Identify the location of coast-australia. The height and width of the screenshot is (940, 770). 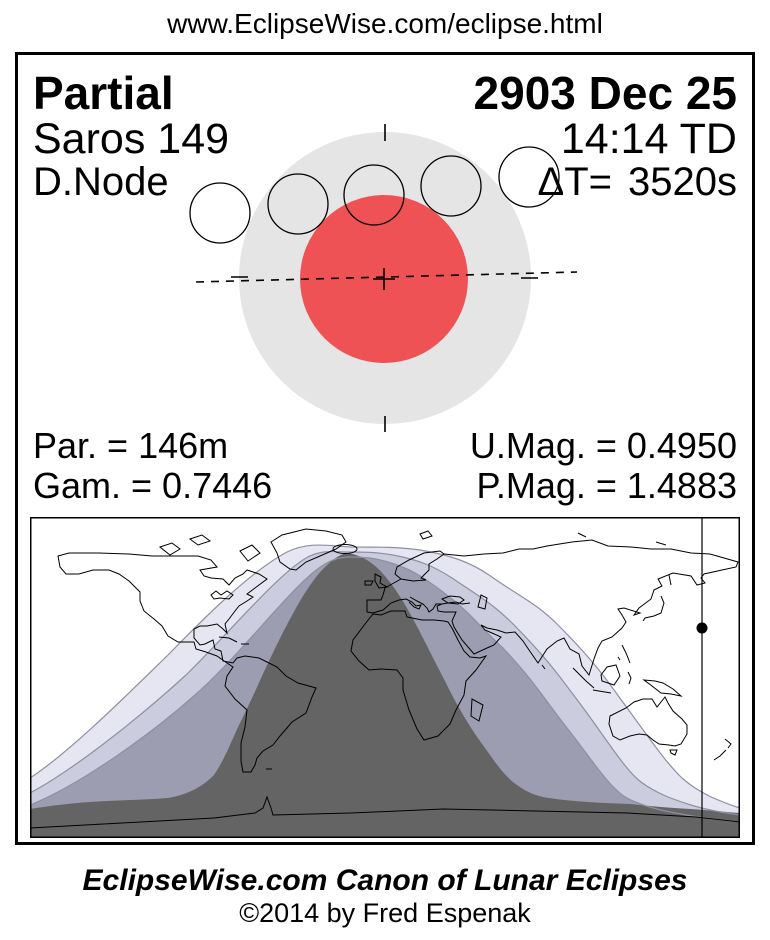
(648, 726).